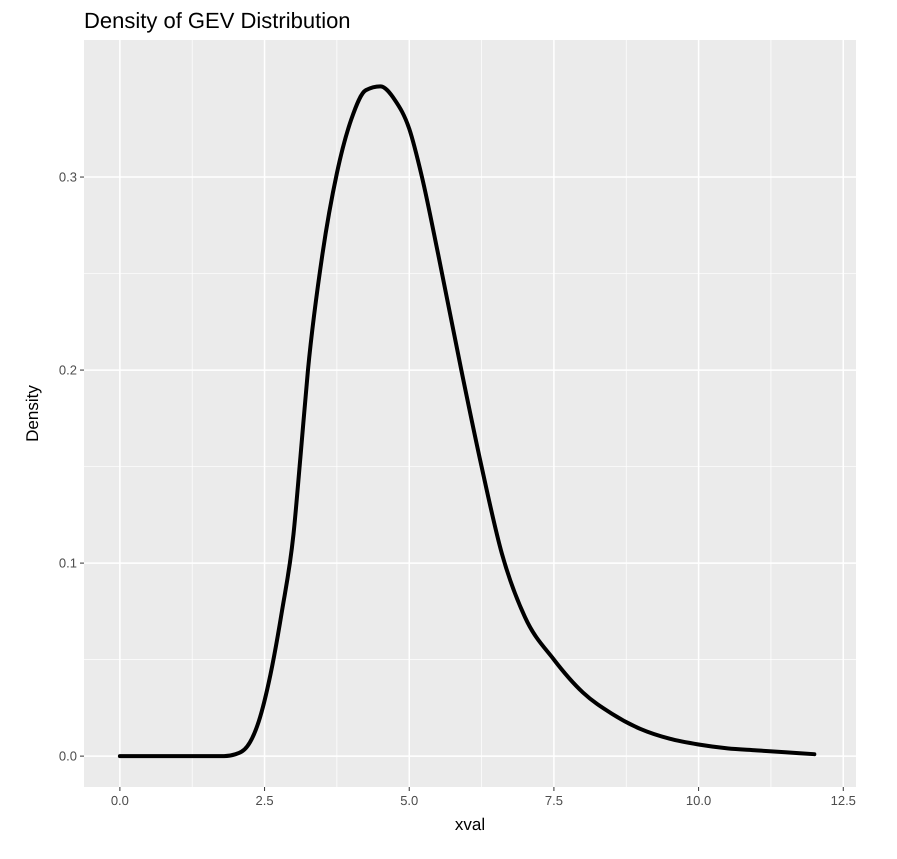  What do you see at coordinates (67, 756) in the screenshot?
I see `y-tick-label: 0.0` at bounding box center [67, 756].